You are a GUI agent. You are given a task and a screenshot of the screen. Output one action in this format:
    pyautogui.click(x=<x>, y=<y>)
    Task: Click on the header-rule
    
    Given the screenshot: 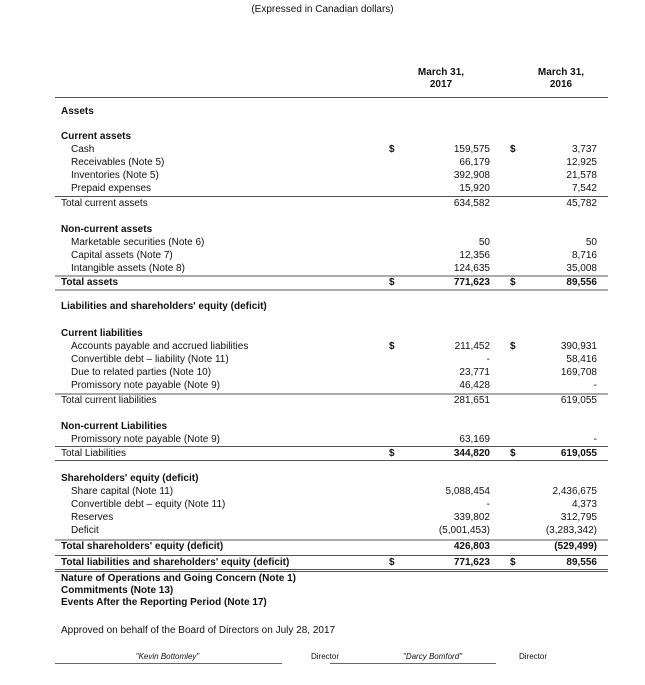 What is the action you would take?
    pyautogui.click(x=331, y=97)
    